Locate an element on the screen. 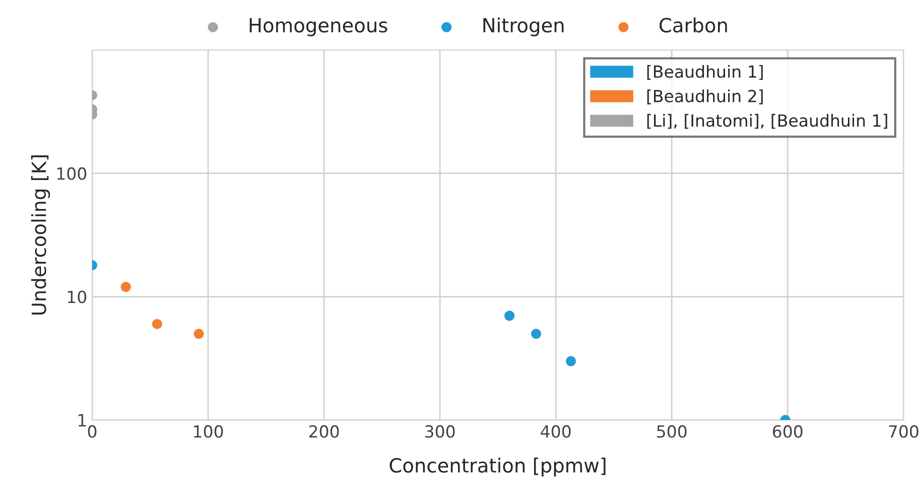  y-axis-title: Undercooling [K] is located at coordinates (40, 235).